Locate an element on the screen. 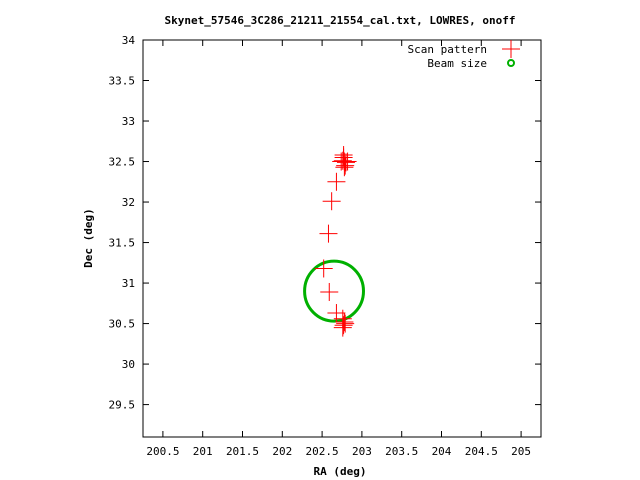 The height and width of the screenshot is (480, 640). legend: Scan pattern Beam size is located at coordinates (464, 55).